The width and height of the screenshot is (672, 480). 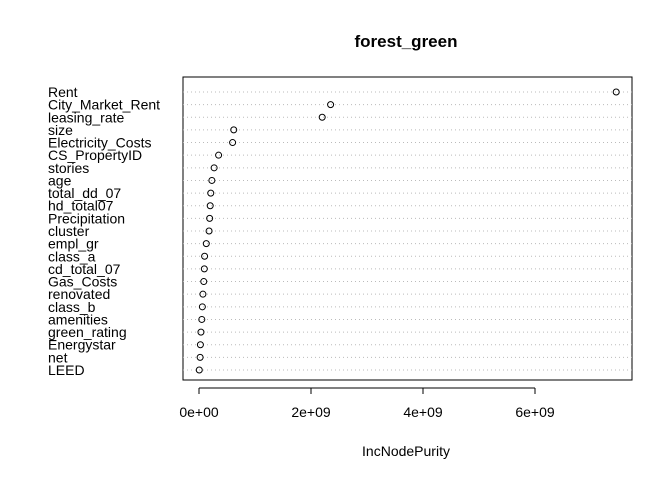 What do you see at coordinates (95, 155) in the screenshot?
I see `category-label: CS_PropertyID` at bounding box center [95, 155].